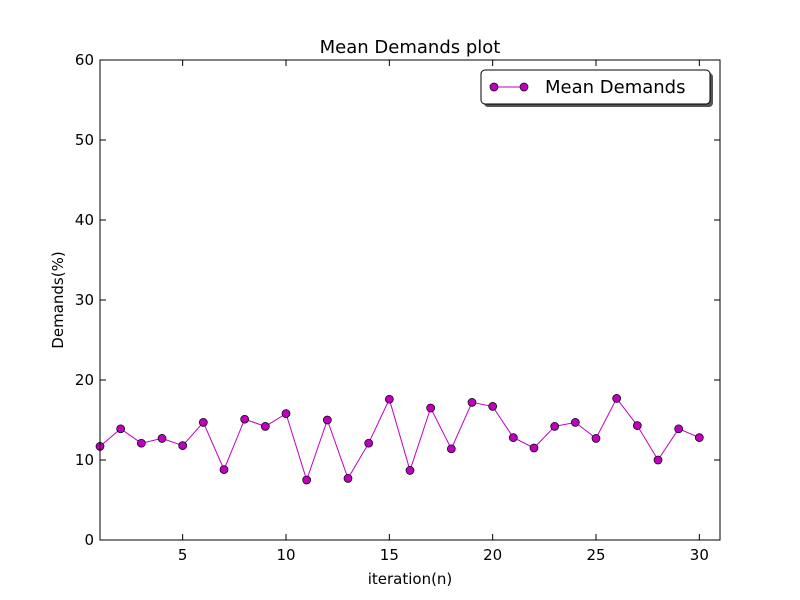 This screenshot has height=600, width=800. I want to click on legend-marker-right, so click(524, 87).